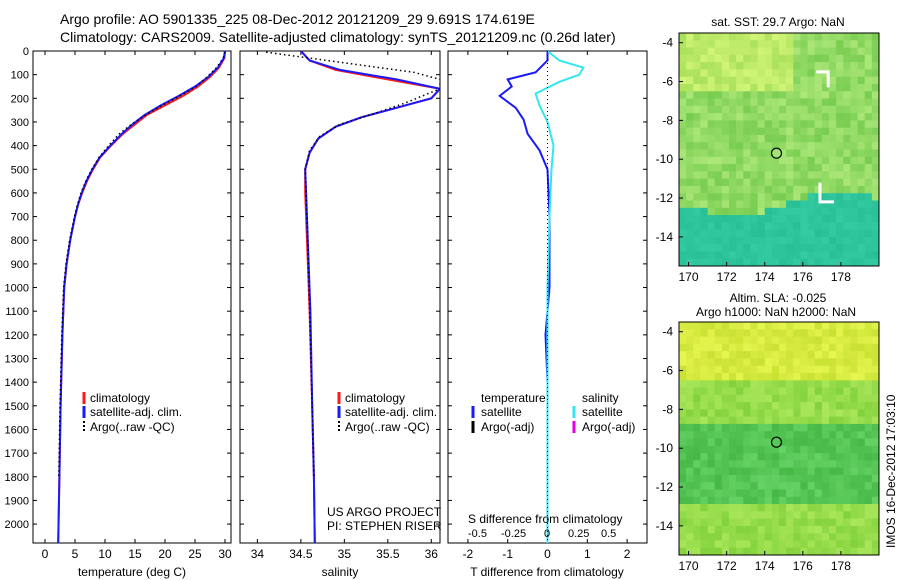 The image size is (900, 580). Describe the element at coordinates (608, 427) in the screenshot. I see `legend-label-s-argo: Argo(-adj)` at that location.